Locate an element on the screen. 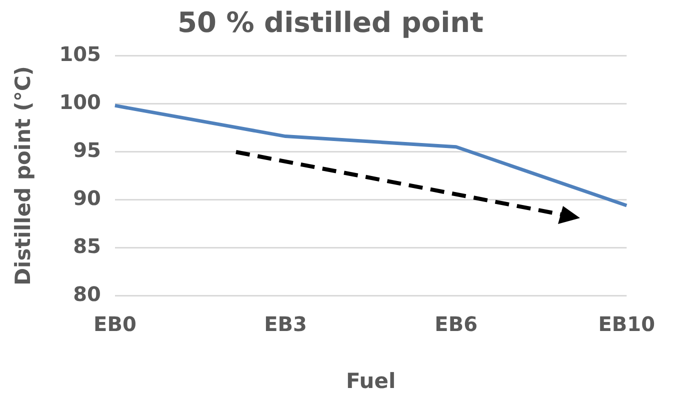 This screenshot has height=407, width=673. y-tick-label: 80 is located at coordinates (87, 294).